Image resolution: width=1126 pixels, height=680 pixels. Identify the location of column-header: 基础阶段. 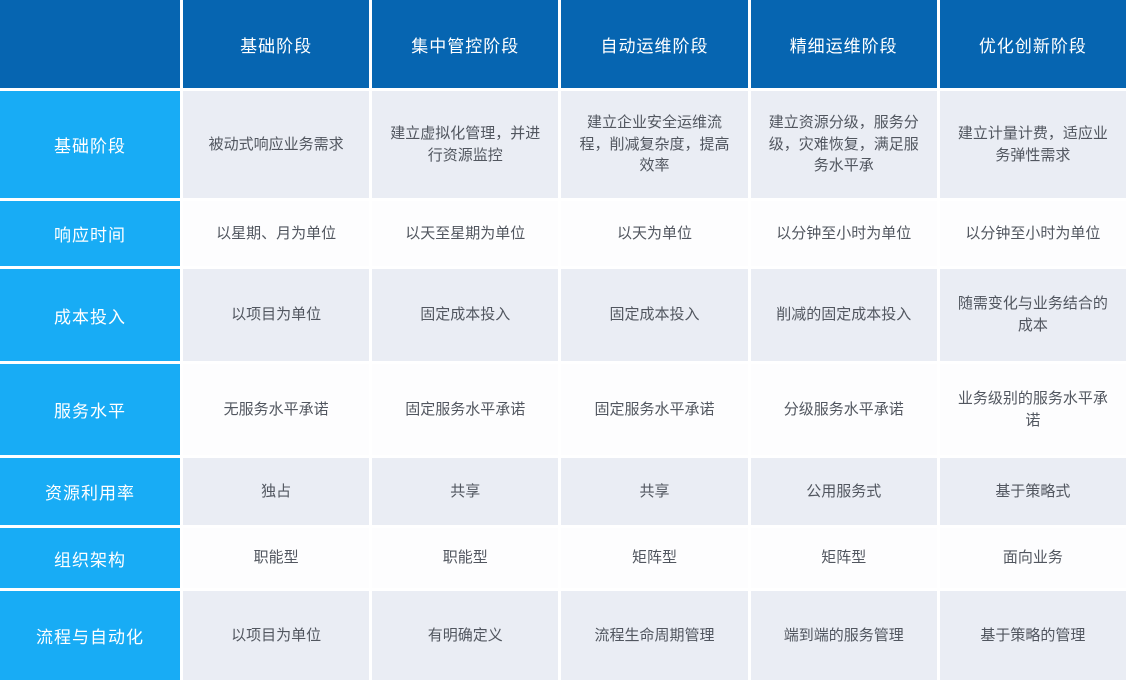
(275, 44).